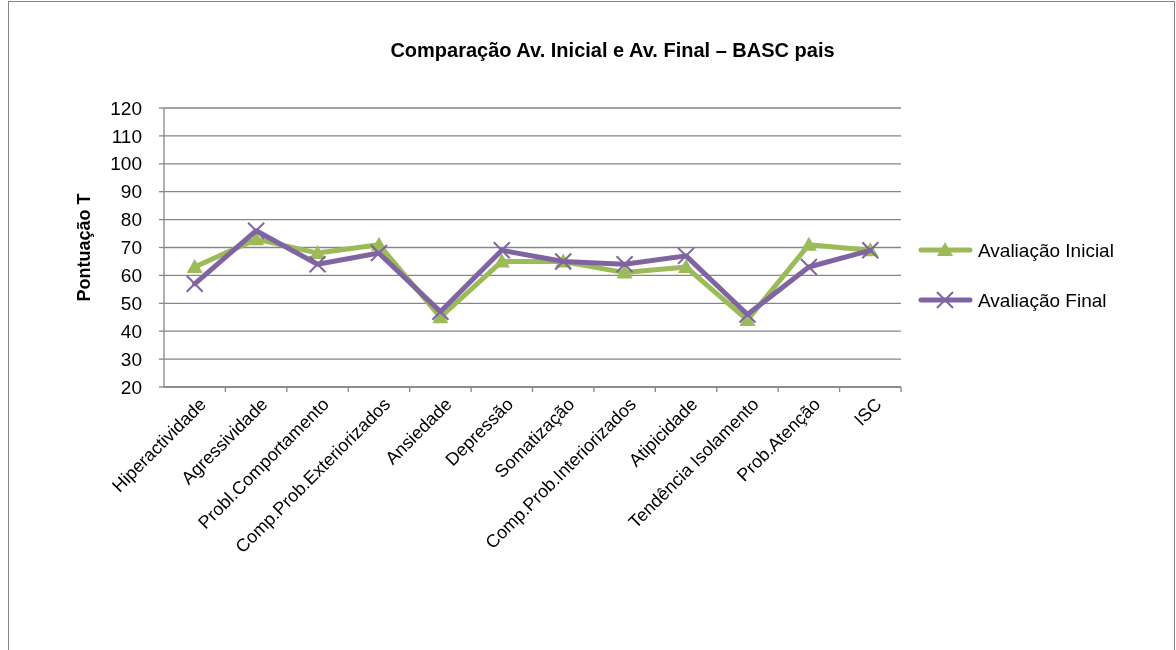 The width and height of the screenshot is (1176, 650). What do you see at coordinates (131, 331) in the screenshot?
I see `y-tick-label: 40` at bounding box center [131, 331].